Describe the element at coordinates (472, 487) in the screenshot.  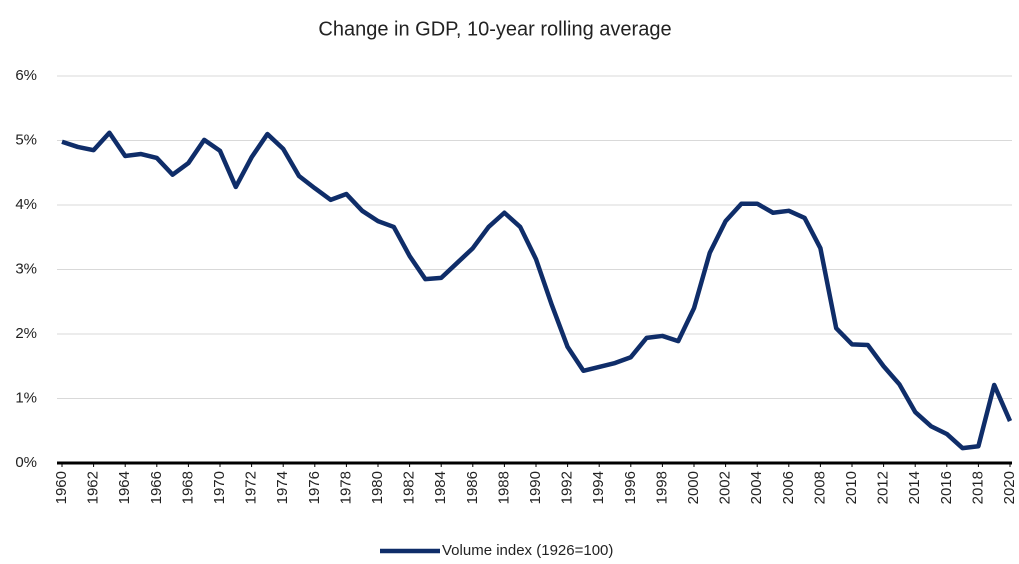
I see `x-tick-label: 1986` at that location.